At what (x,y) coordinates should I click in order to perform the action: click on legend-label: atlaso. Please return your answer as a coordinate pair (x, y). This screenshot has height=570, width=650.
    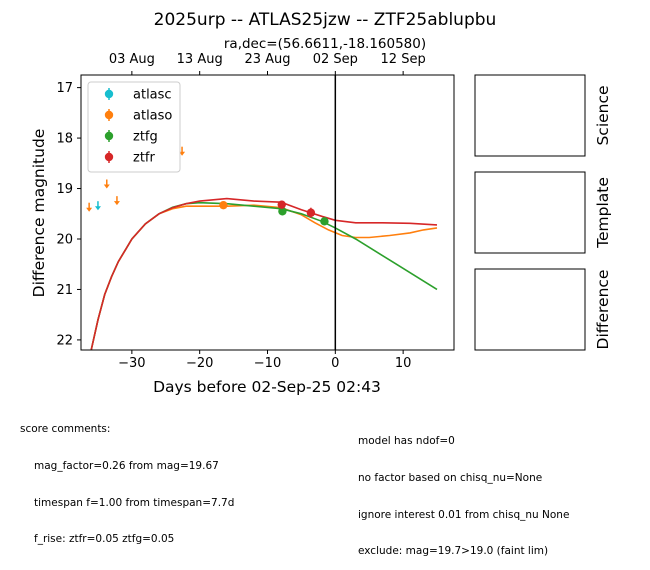
    Looking at the image, I should click on (152, 116).